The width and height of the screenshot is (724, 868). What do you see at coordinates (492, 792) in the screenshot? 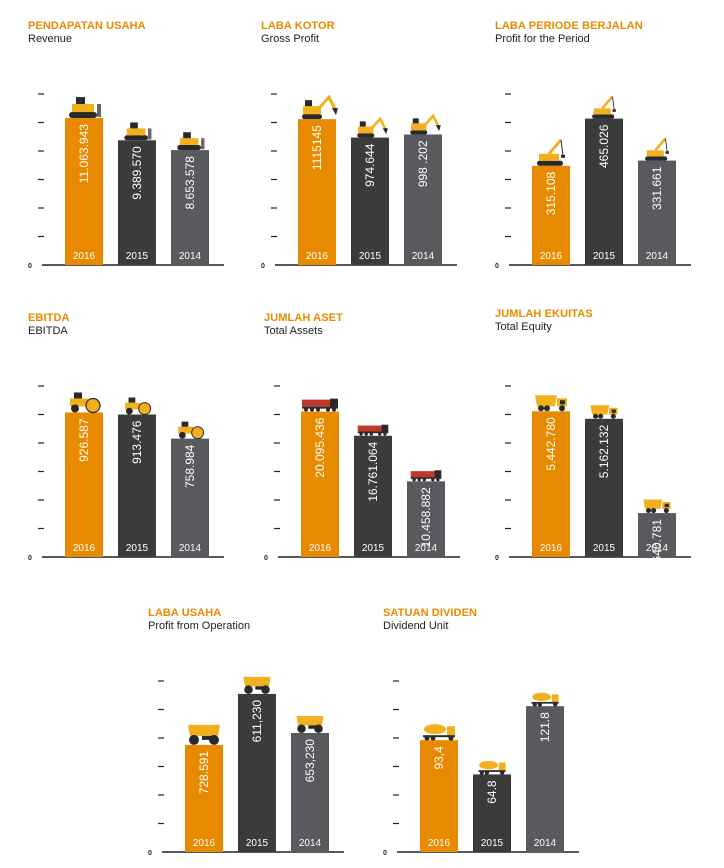
I see `value-label: 64.8` at bounding box center [492, 792].